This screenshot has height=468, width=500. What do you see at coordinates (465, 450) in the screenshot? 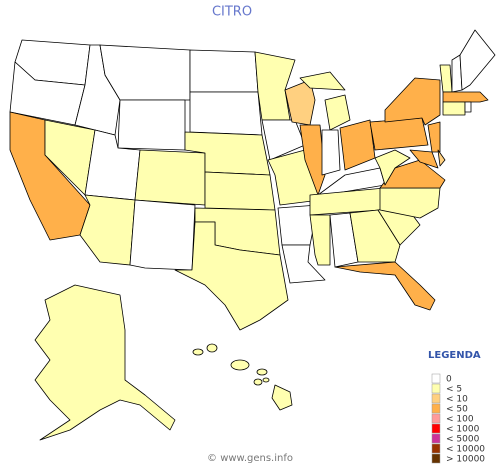
I see `legend-label: < 10000` at bounding box center [465, 450].